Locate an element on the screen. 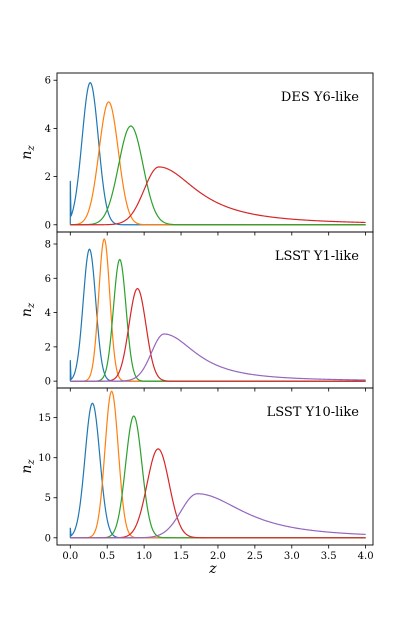  panel-title: DES Y6-like is located at coordinates (320, 97).